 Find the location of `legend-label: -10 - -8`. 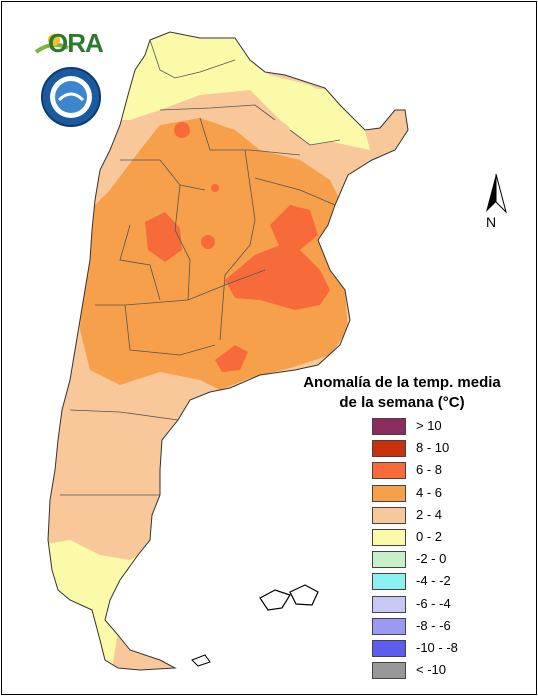

legend-label: -10 - -8 is located at coordinates (437, 647).